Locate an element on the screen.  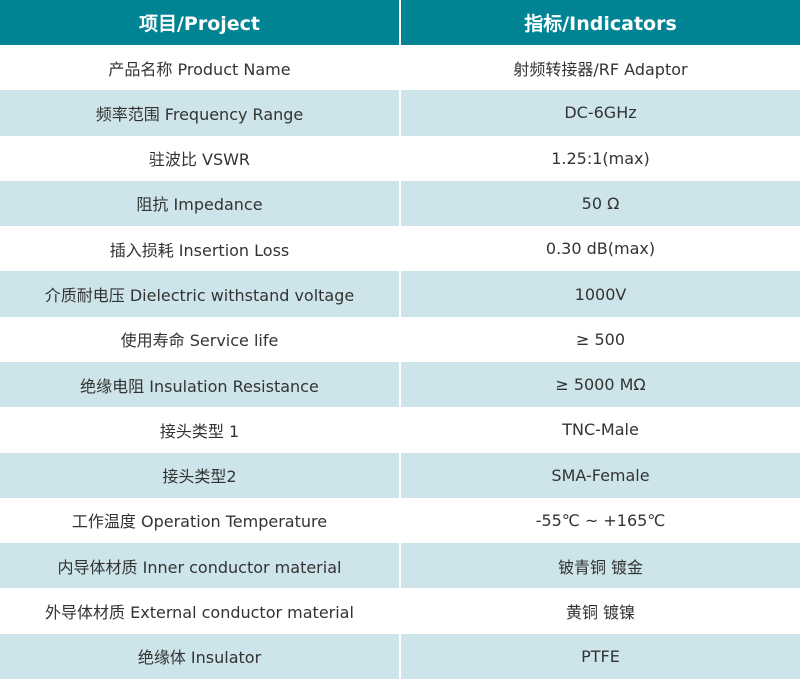
indicator-cell: 1000V is located at coordinates (600, 294).